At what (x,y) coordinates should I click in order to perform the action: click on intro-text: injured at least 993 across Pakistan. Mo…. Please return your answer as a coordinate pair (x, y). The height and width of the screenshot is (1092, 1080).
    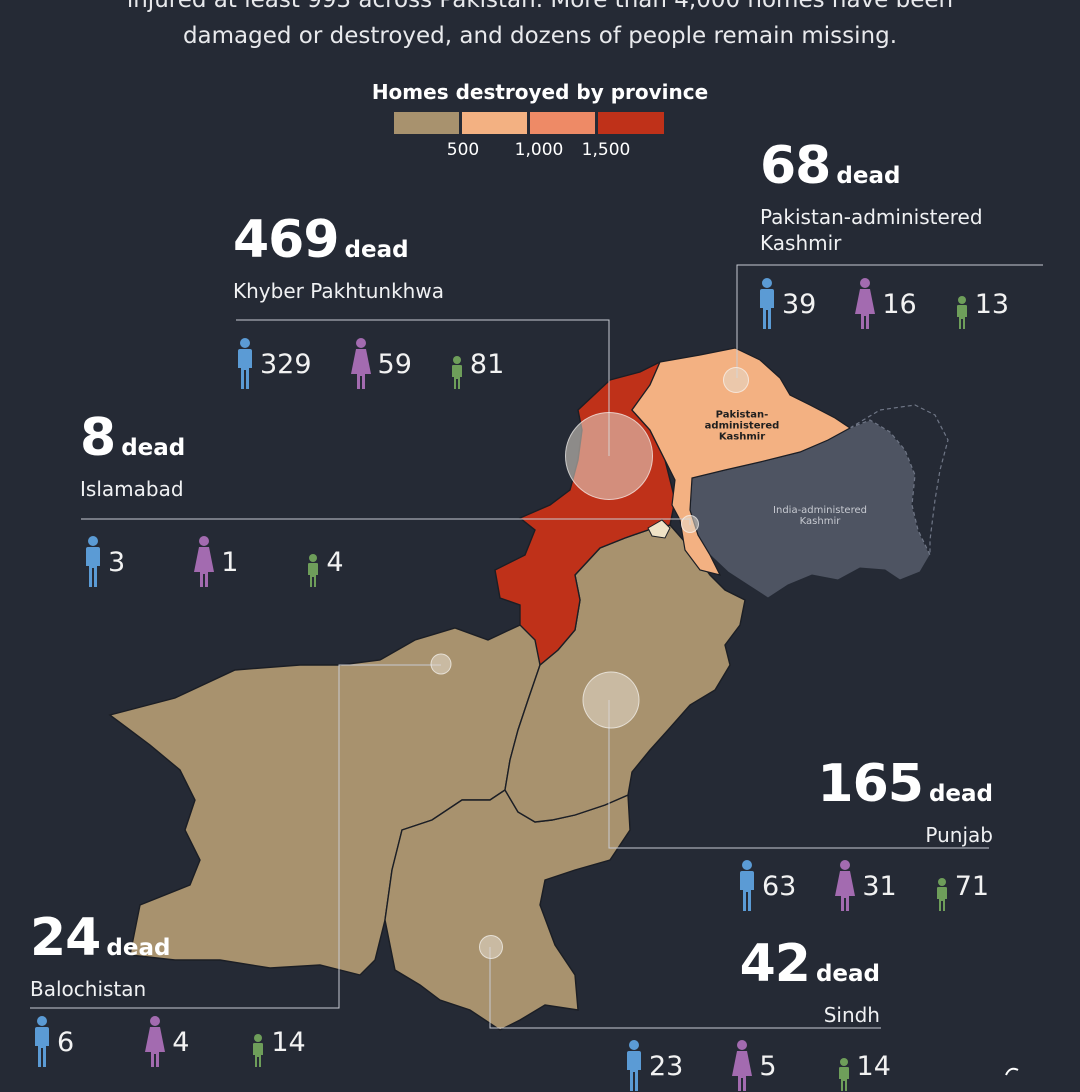
    Looking at the image, I should click on (540, 27).